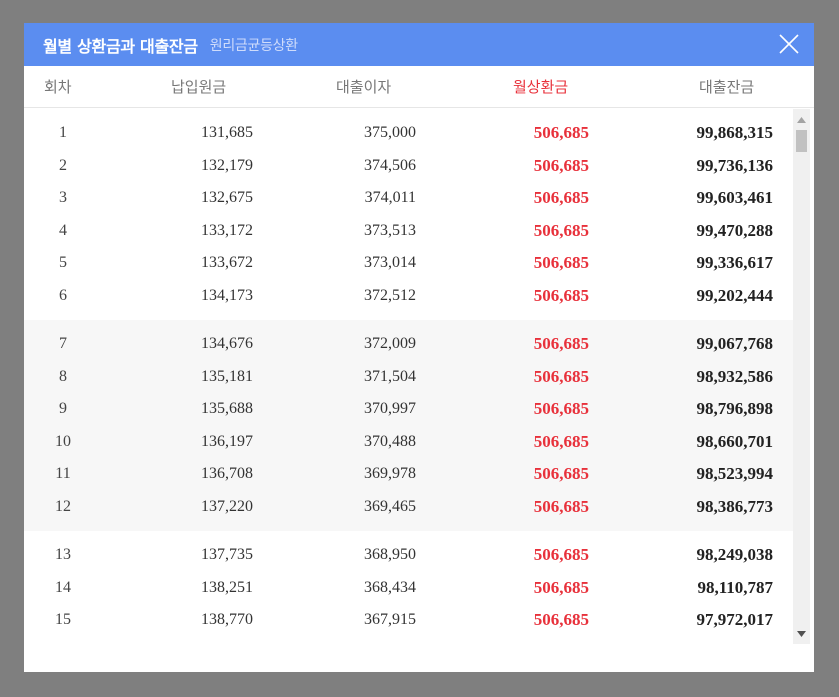 The width and height of the screenshot is (839, 697). I want to click on principal-cell: 135,181, so click(227, 376).